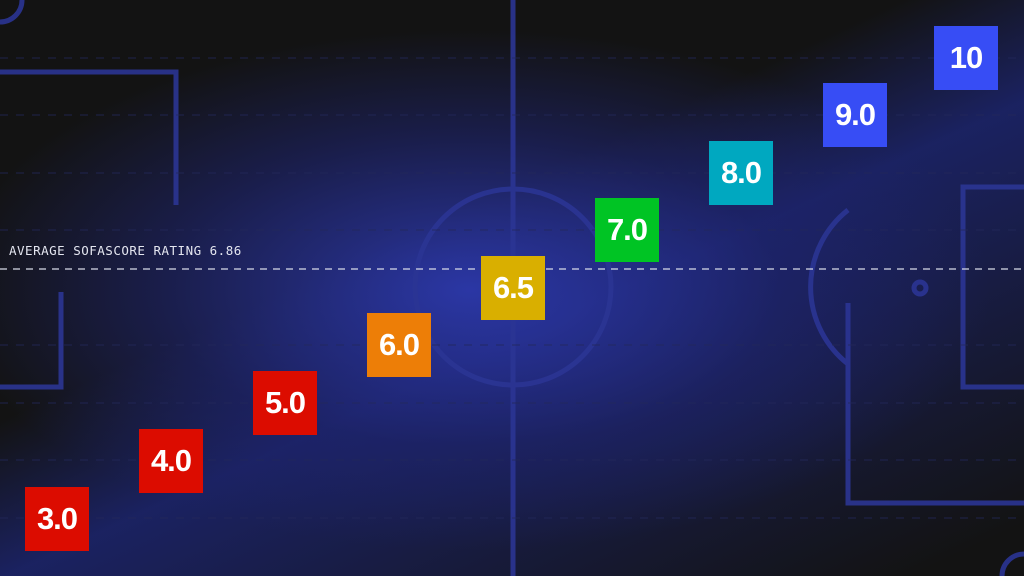 Image resolution: width=1024 pixels, height=576 pixels. What do you see at coordinates (57, 519) in the screenshot?
I see `rating-badge: 3.0` at bounding box center [57, 519].